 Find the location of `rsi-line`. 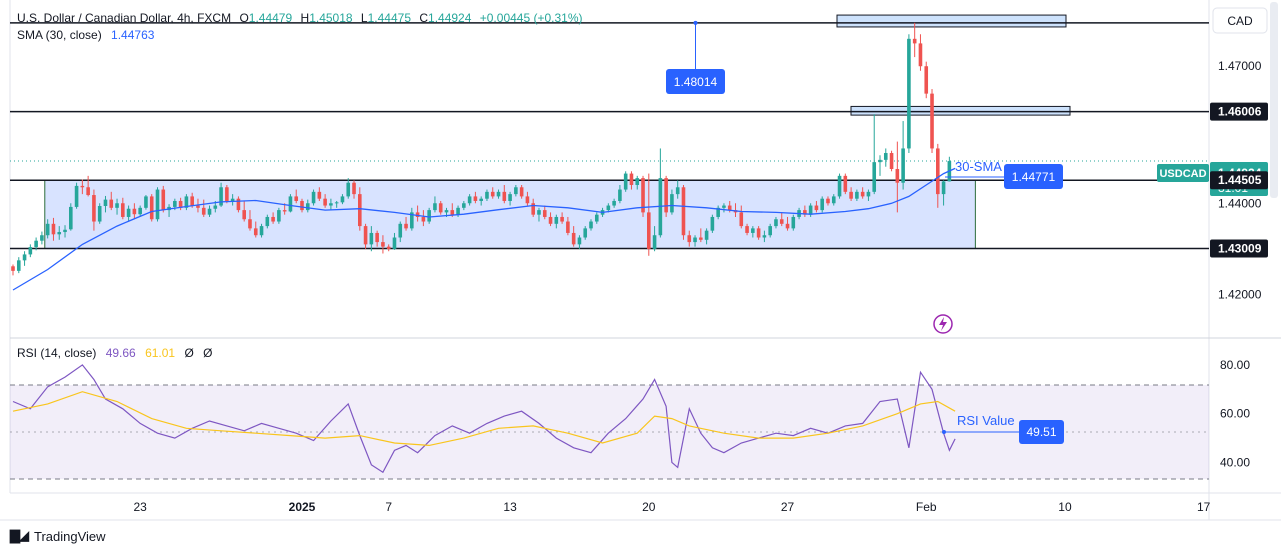

rsi-line is located at coordinates (484, 419).